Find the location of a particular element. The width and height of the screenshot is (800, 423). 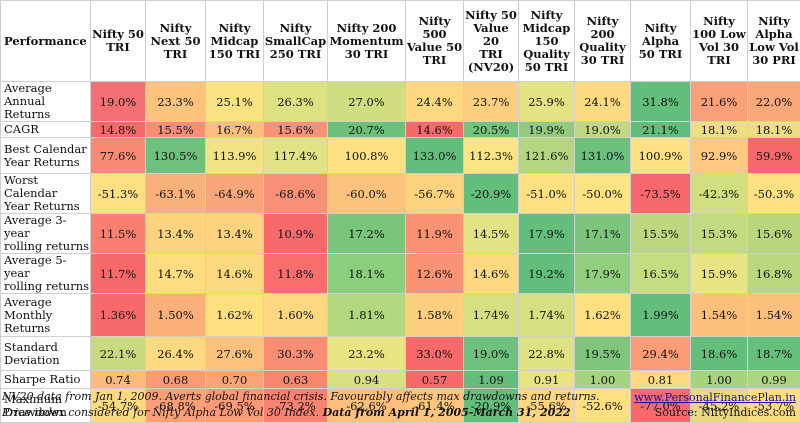

header-performance: Performance is located at coordinates (45, 41).